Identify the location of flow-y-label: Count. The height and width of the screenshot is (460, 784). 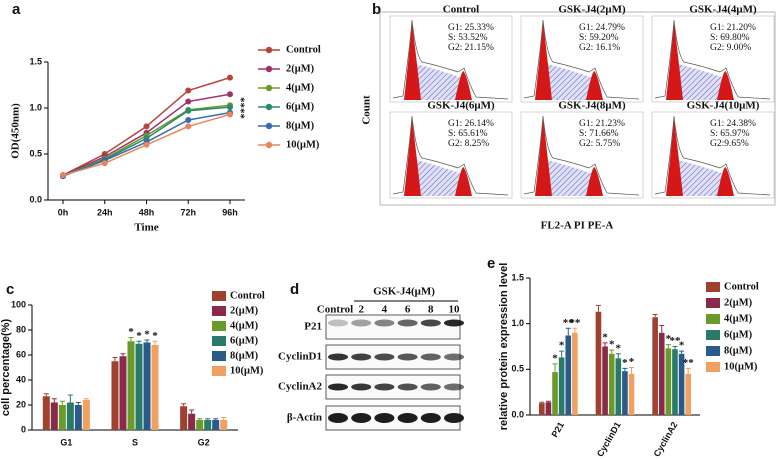
(367, 110).